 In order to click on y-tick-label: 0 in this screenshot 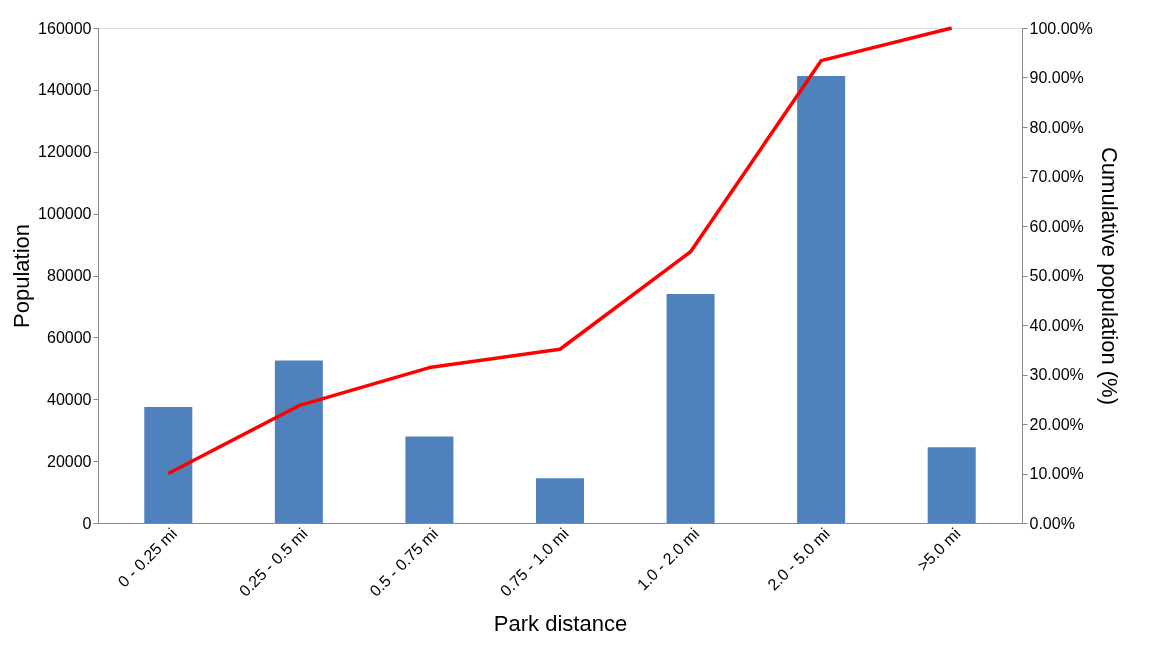, I will do `click(87, 523)`.